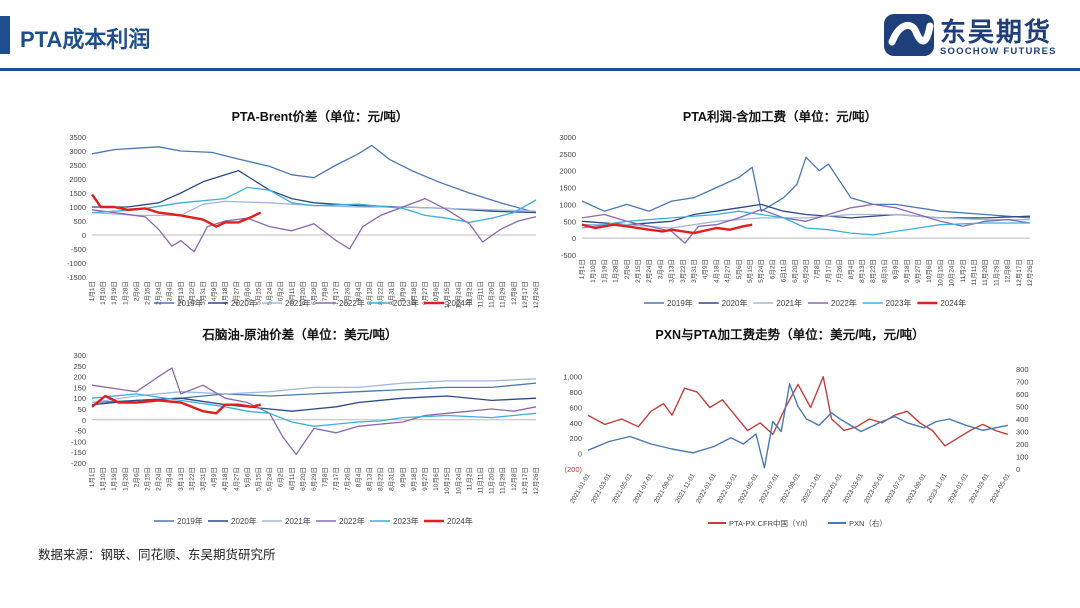 Image resolution: width=1080 pixels, height=608 pixels. Describe the element at coordinates (937, 488) in the screenshot. I see `x-tick-label: 2023-11-01` at that location.